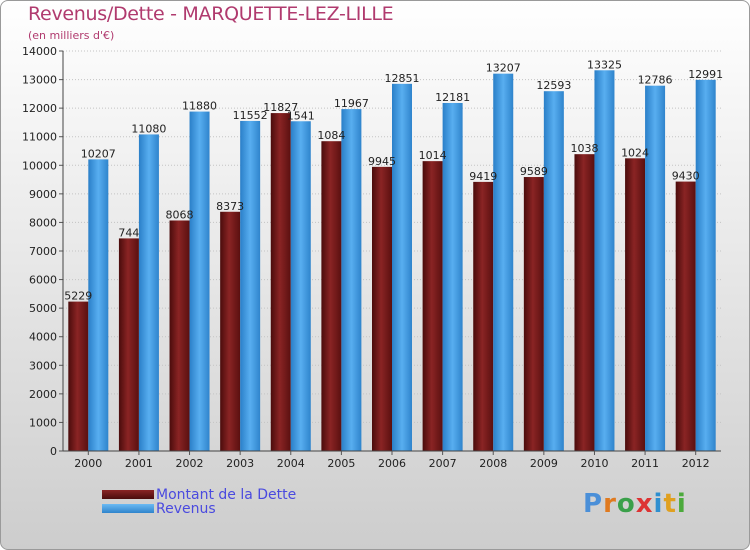 Image resolution: width=750 pixels, height=550 pixels. What do you see at coordinates (78, 296) in the screenshot?
I see `data-label-dette: 5229` at bounding box center [78, 296].